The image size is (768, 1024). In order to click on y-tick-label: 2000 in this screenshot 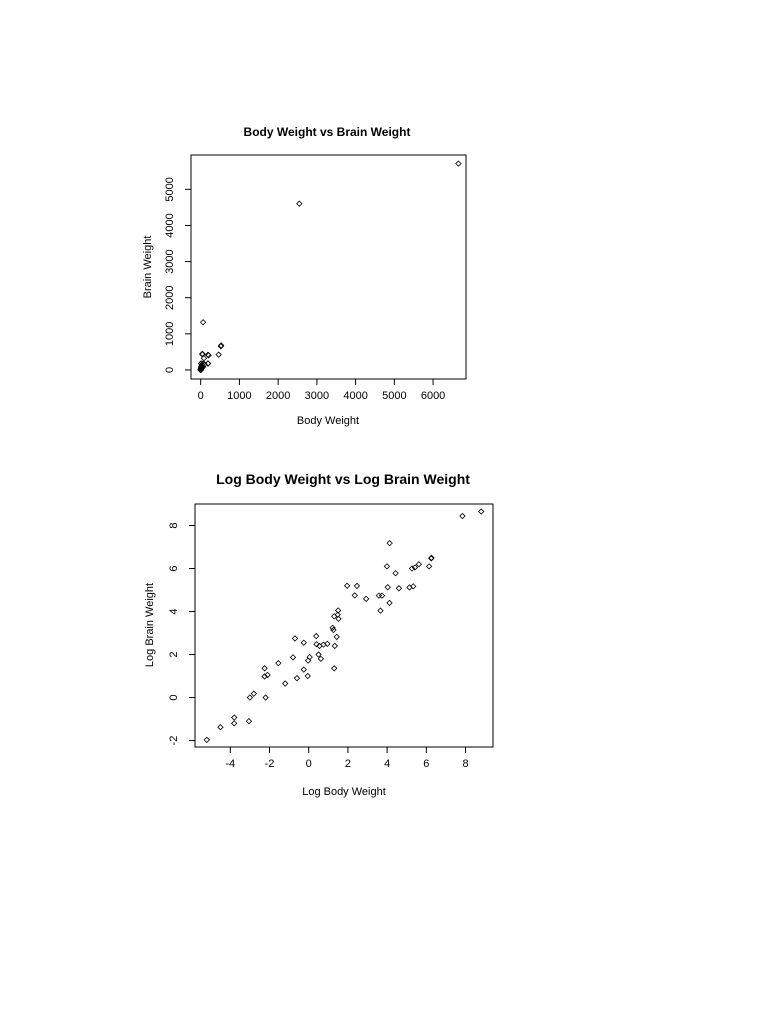, I will do `click(170, 297)`.